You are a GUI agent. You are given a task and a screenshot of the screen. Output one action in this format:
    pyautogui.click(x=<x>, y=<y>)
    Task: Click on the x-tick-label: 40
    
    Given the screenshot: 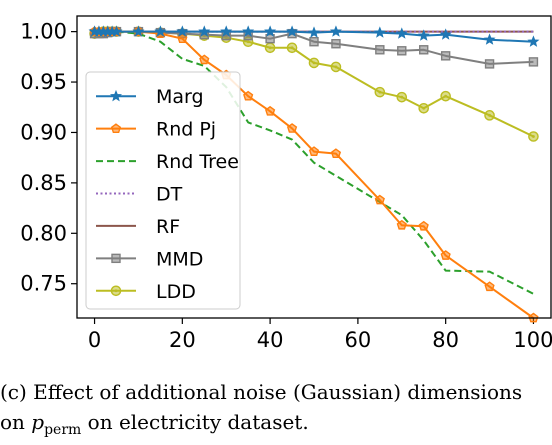 What is the action you would take?
    pyautogui.click(x=270, y=340)
    